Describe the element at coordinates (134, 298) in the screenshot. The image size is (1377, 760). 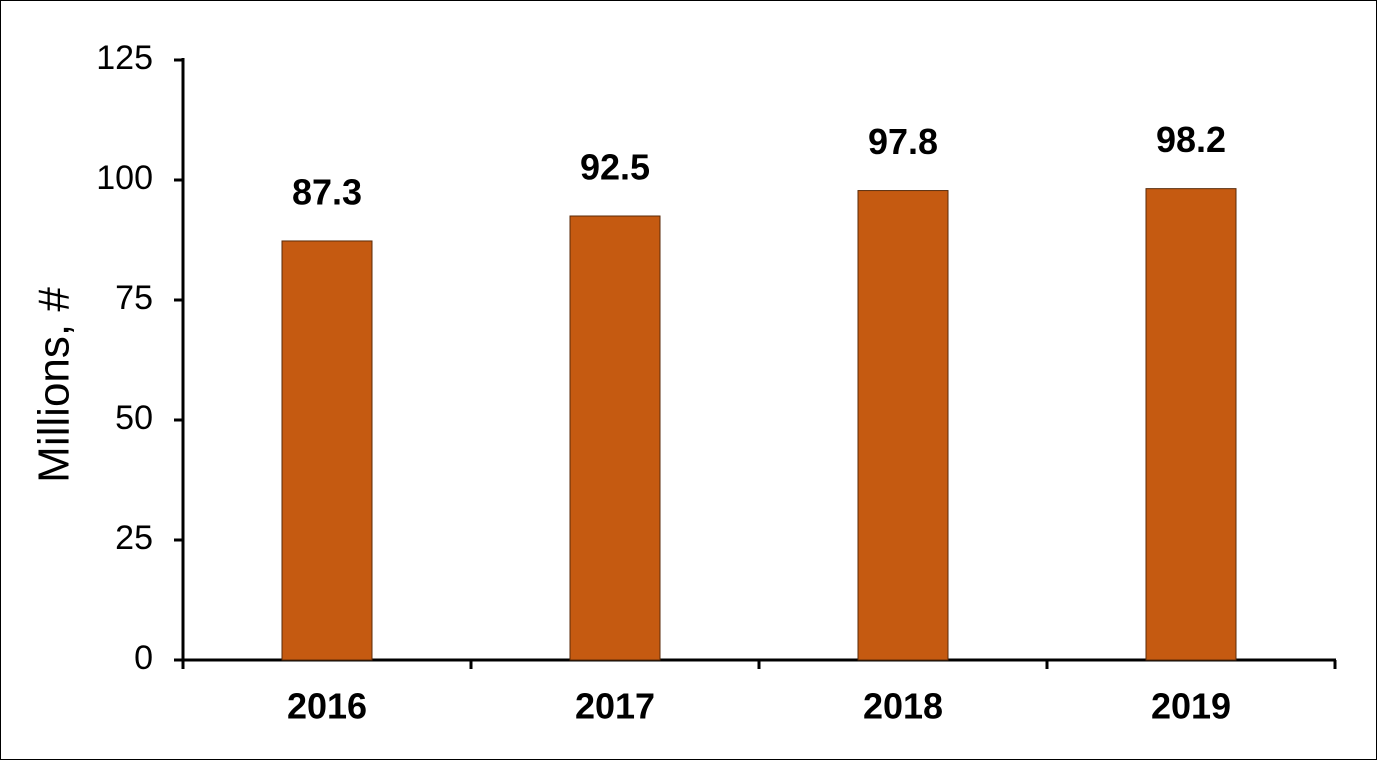
I see `y-tick-label: 75` at that location.